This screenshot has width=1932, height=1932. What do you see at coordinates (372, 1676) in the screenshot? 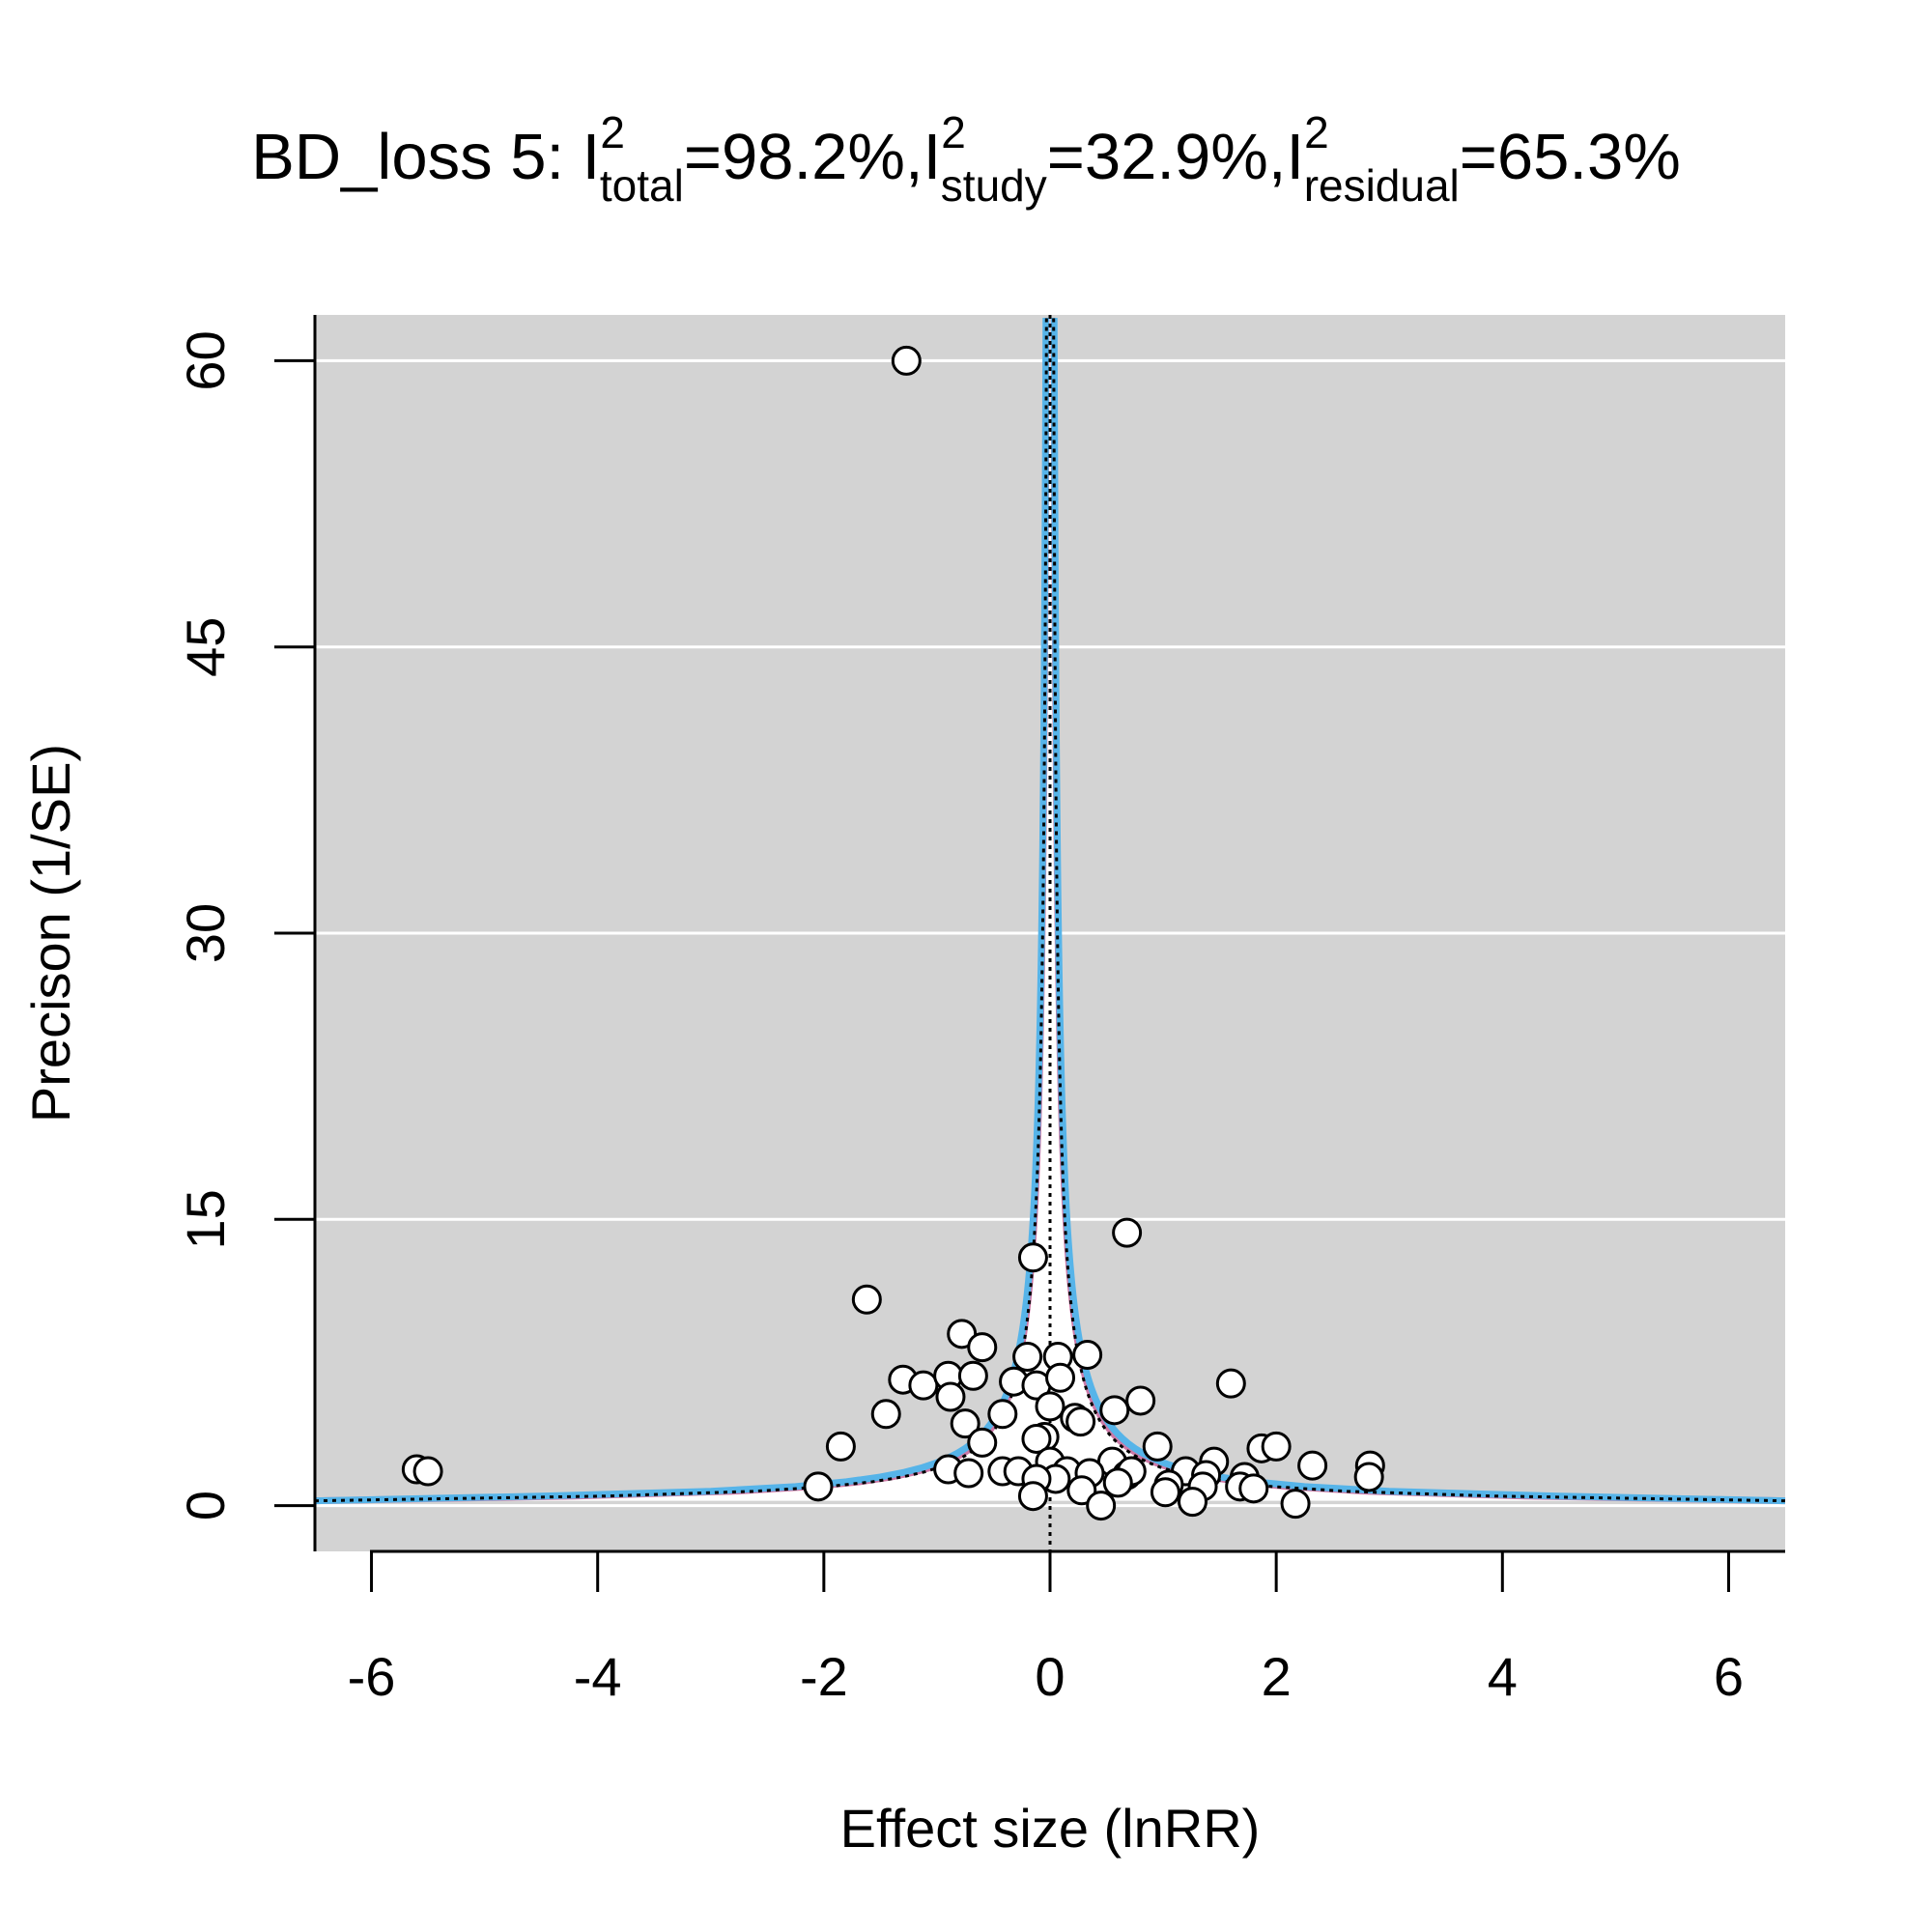
I see `x-tick-label: -6` at bounding box center [372, 1676].